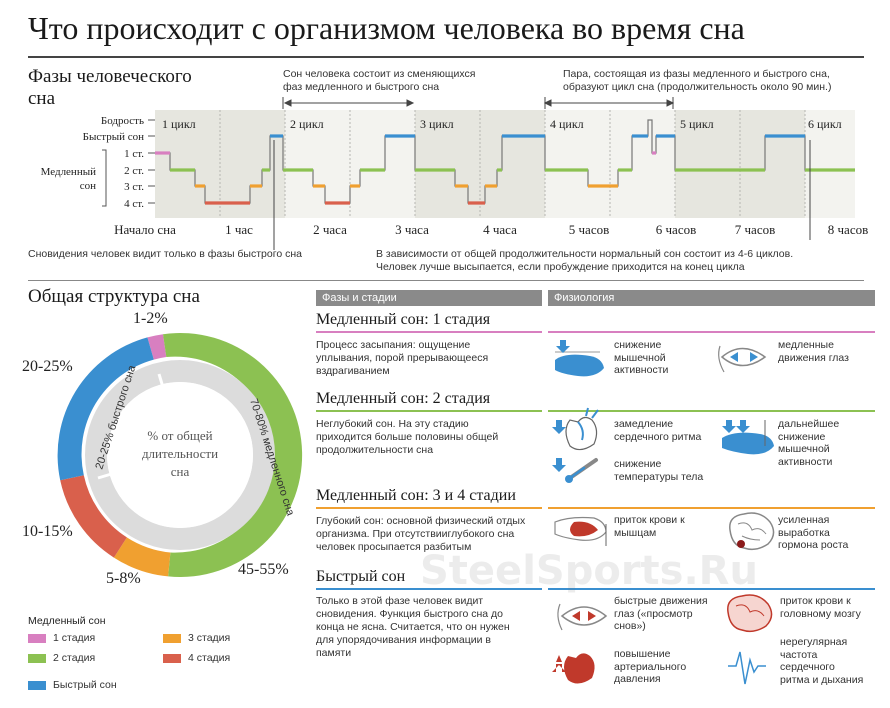  Describe the element at coordinates (104, 178) in the screenshot. I see `slow-sleep-bracket` at that location.